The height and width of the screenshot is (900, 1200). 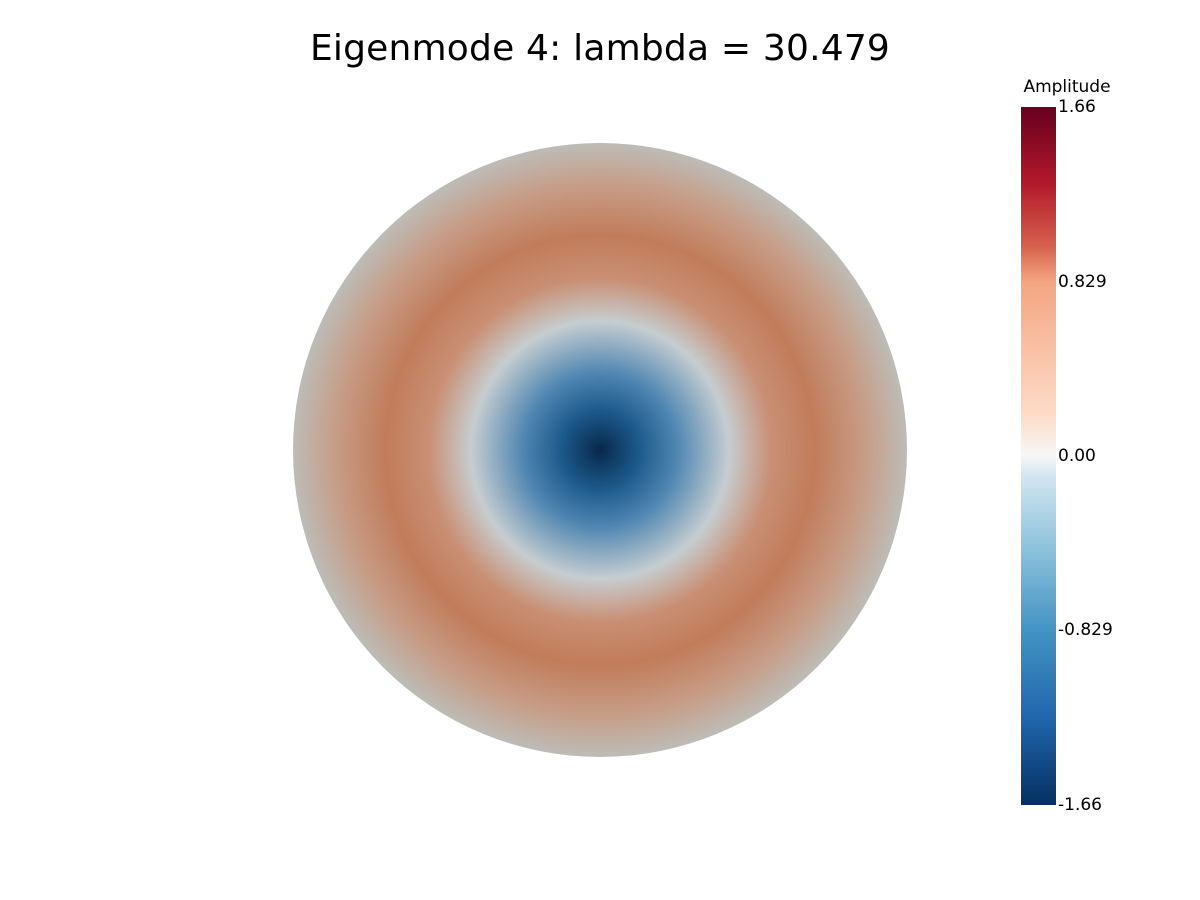 I want to click on colorbar-gradient, so click(x=1038, y=456).